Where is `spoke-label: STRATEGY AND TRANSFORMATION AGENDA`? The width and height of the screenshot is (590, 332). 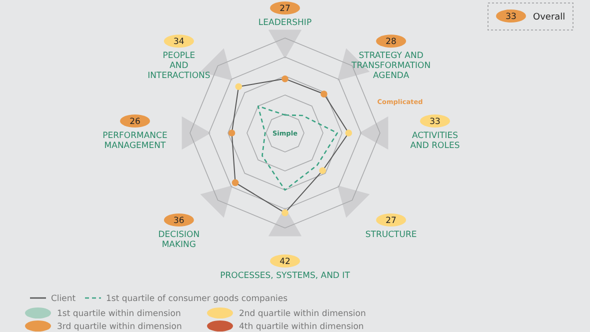
spoke-label: STRATEGY AND TRANSFORMATION AGENDA is located at coordinates (390, 66).